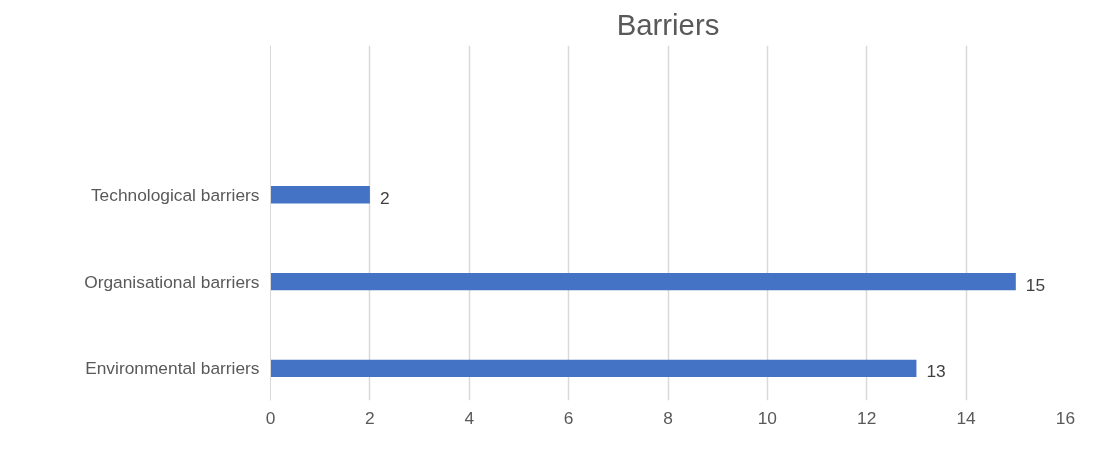  What do you see at coordinates (767, 417) in the screenshot?
I see `x-tick-label: 10` at bounding box center [767, 417].